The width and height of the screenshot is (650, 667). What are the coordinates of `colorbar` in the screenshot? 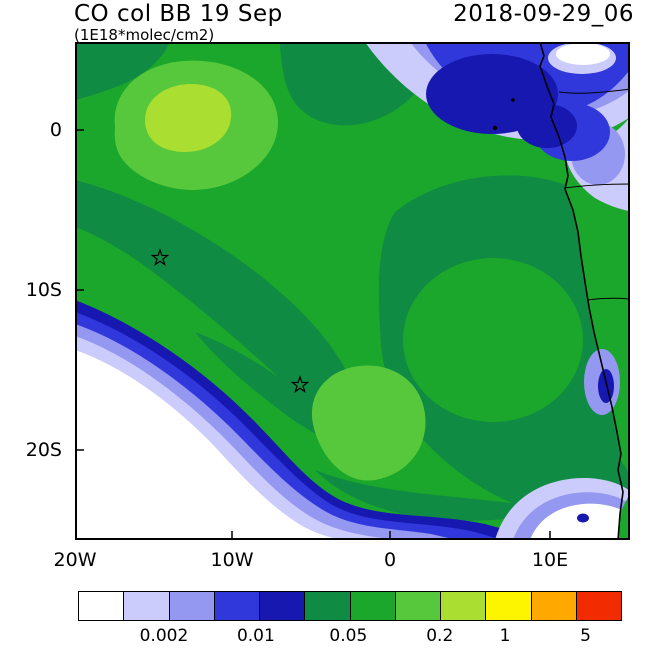 It's located at (350, 606).